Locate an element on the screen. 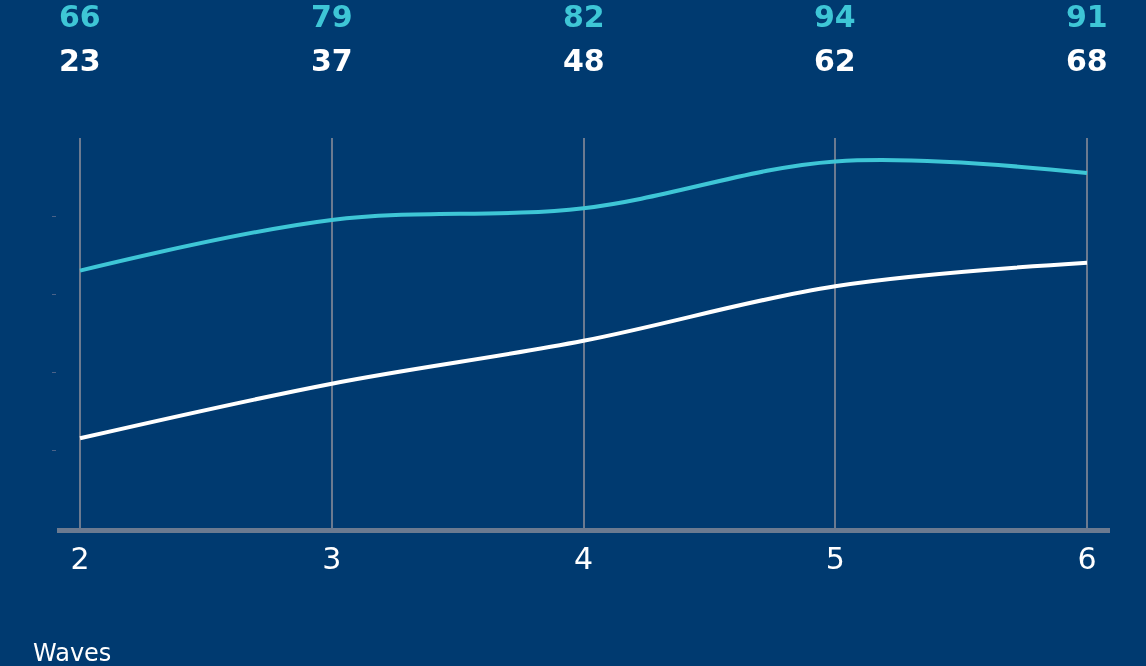 The width and height of the screenshot is (1146, 666). data-label: 79 is located at coordinates (332, 17).